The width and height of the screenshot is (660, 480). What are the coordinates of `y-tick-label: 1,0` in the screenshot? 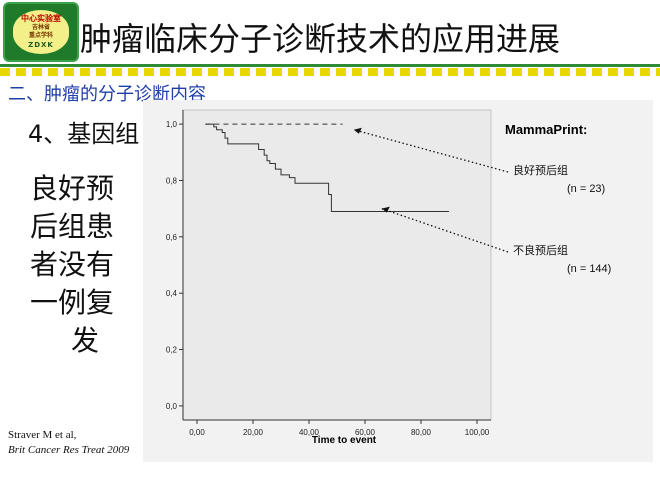 It's located at (172, 124).